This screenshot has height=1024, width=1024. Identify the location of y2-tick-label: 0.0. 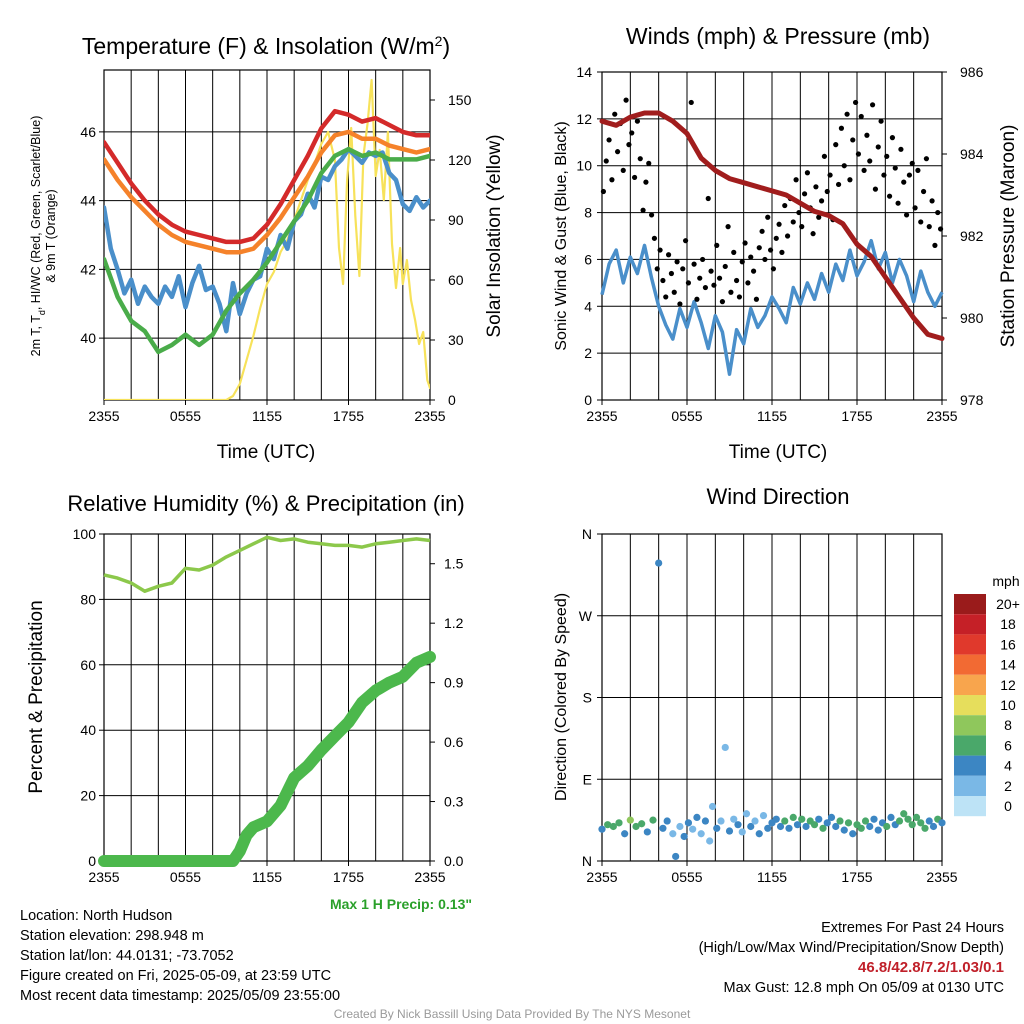
(454, 861).